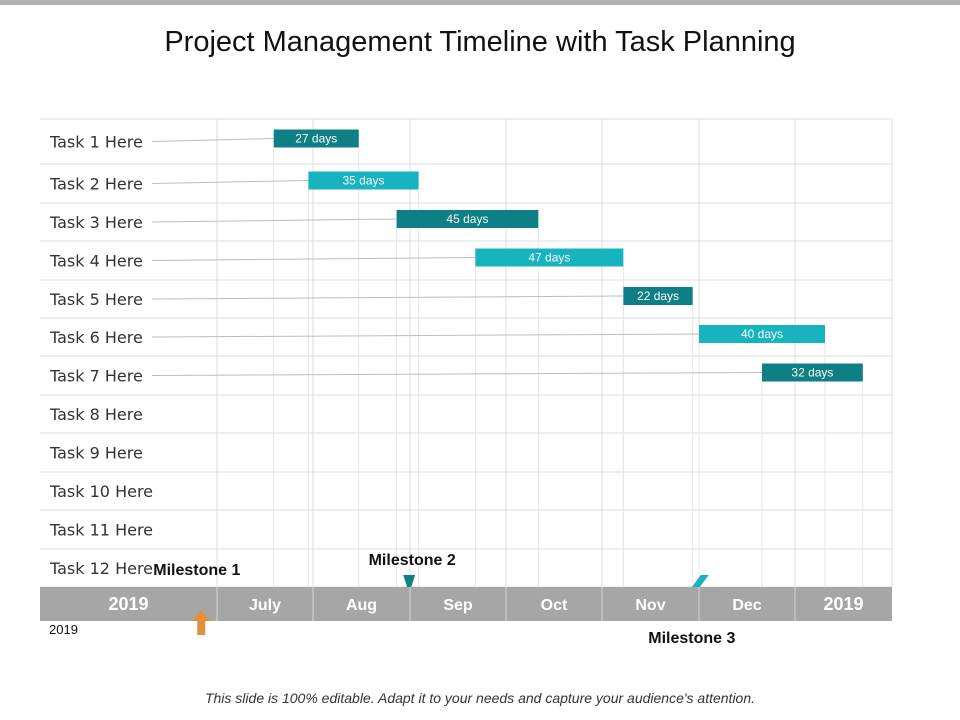  I want to click on axis-label: Aug, so click(361, 605).